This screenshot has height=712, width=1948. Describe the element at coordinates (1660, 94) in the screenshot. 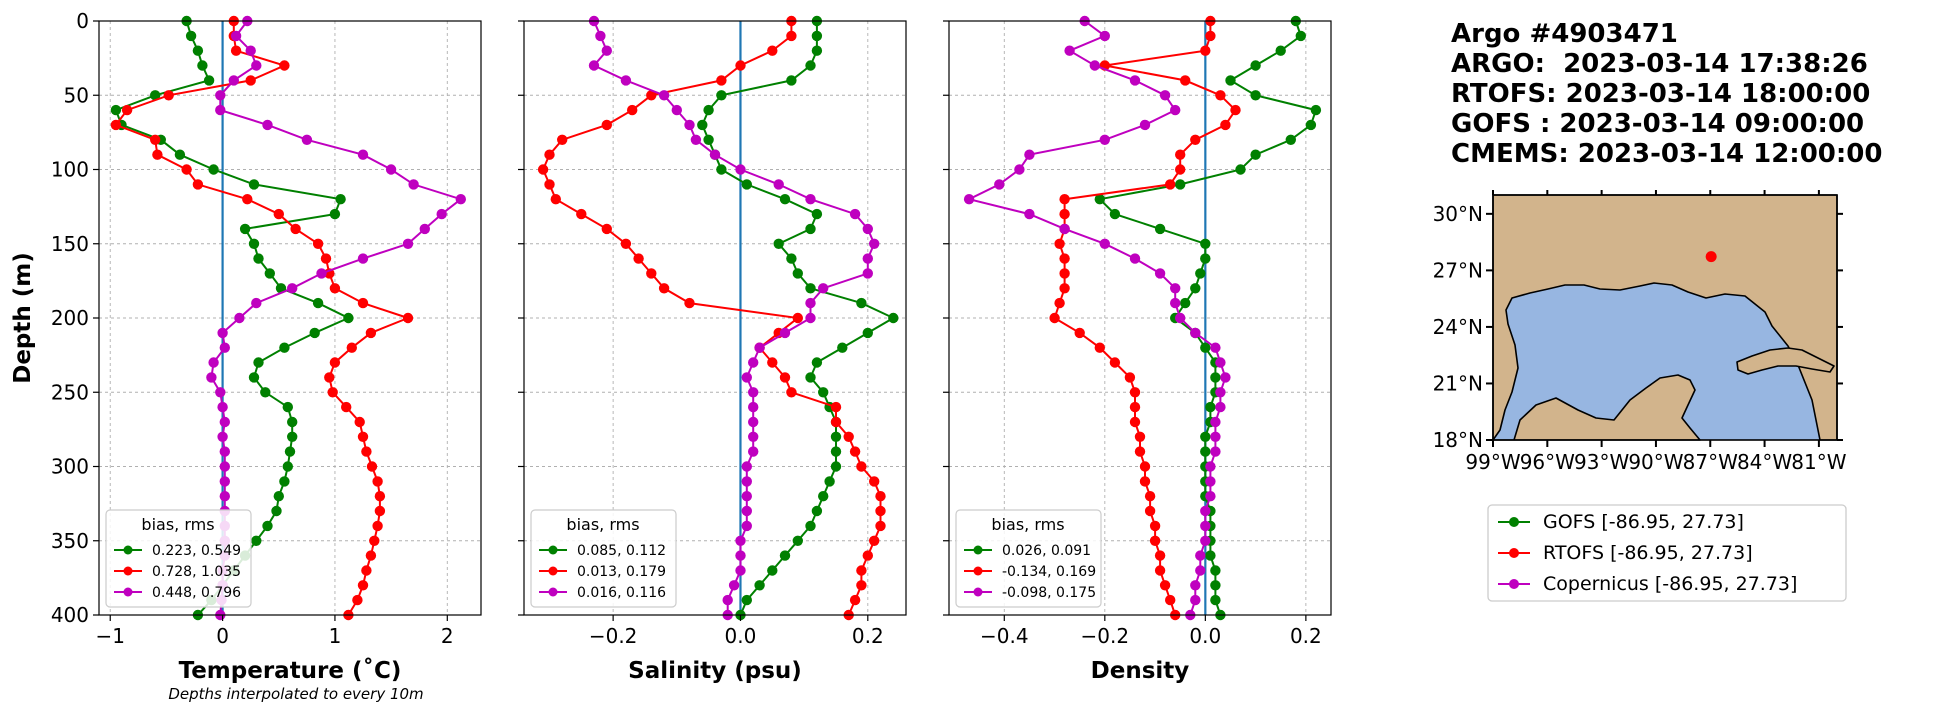

I see `info-line-rtofs-time: RTOFS: 2023-03-14 18:00:00` at that location.